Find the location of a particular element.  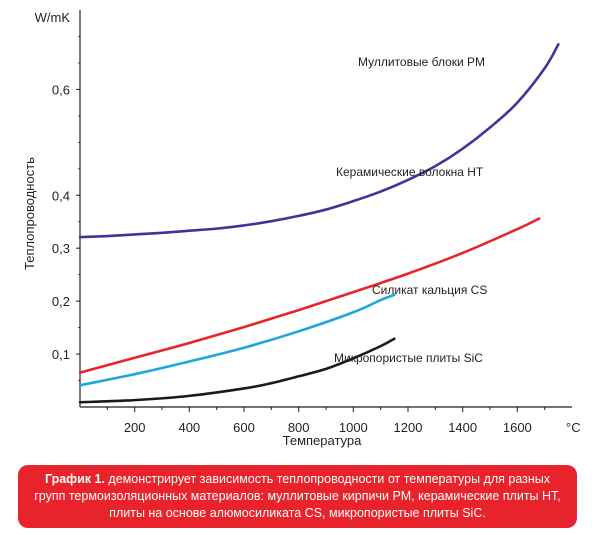

y-tick-label: 0,6 is located at coordinates (61, 89).